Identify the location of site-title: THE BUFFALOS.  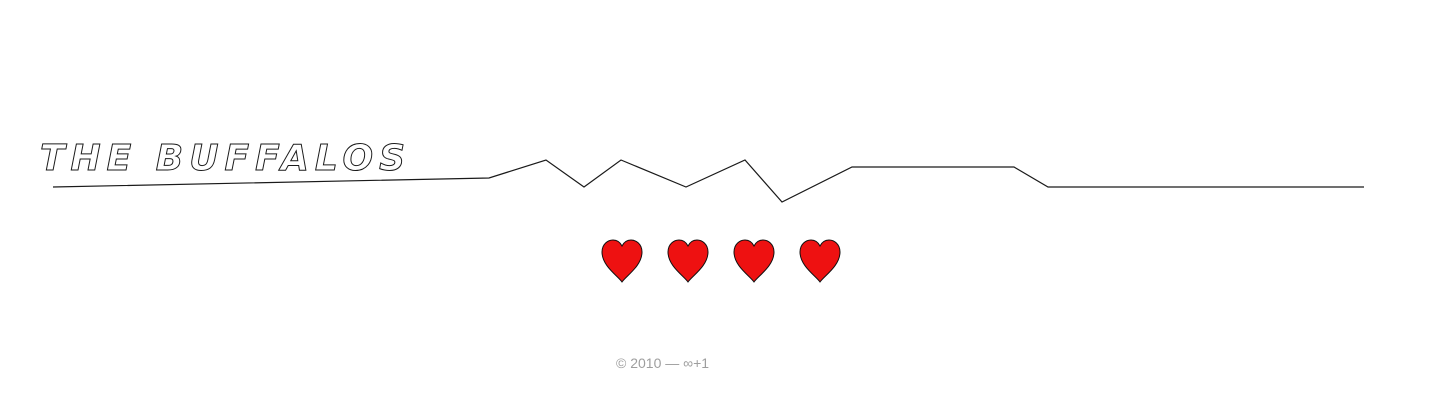
(225, 158).